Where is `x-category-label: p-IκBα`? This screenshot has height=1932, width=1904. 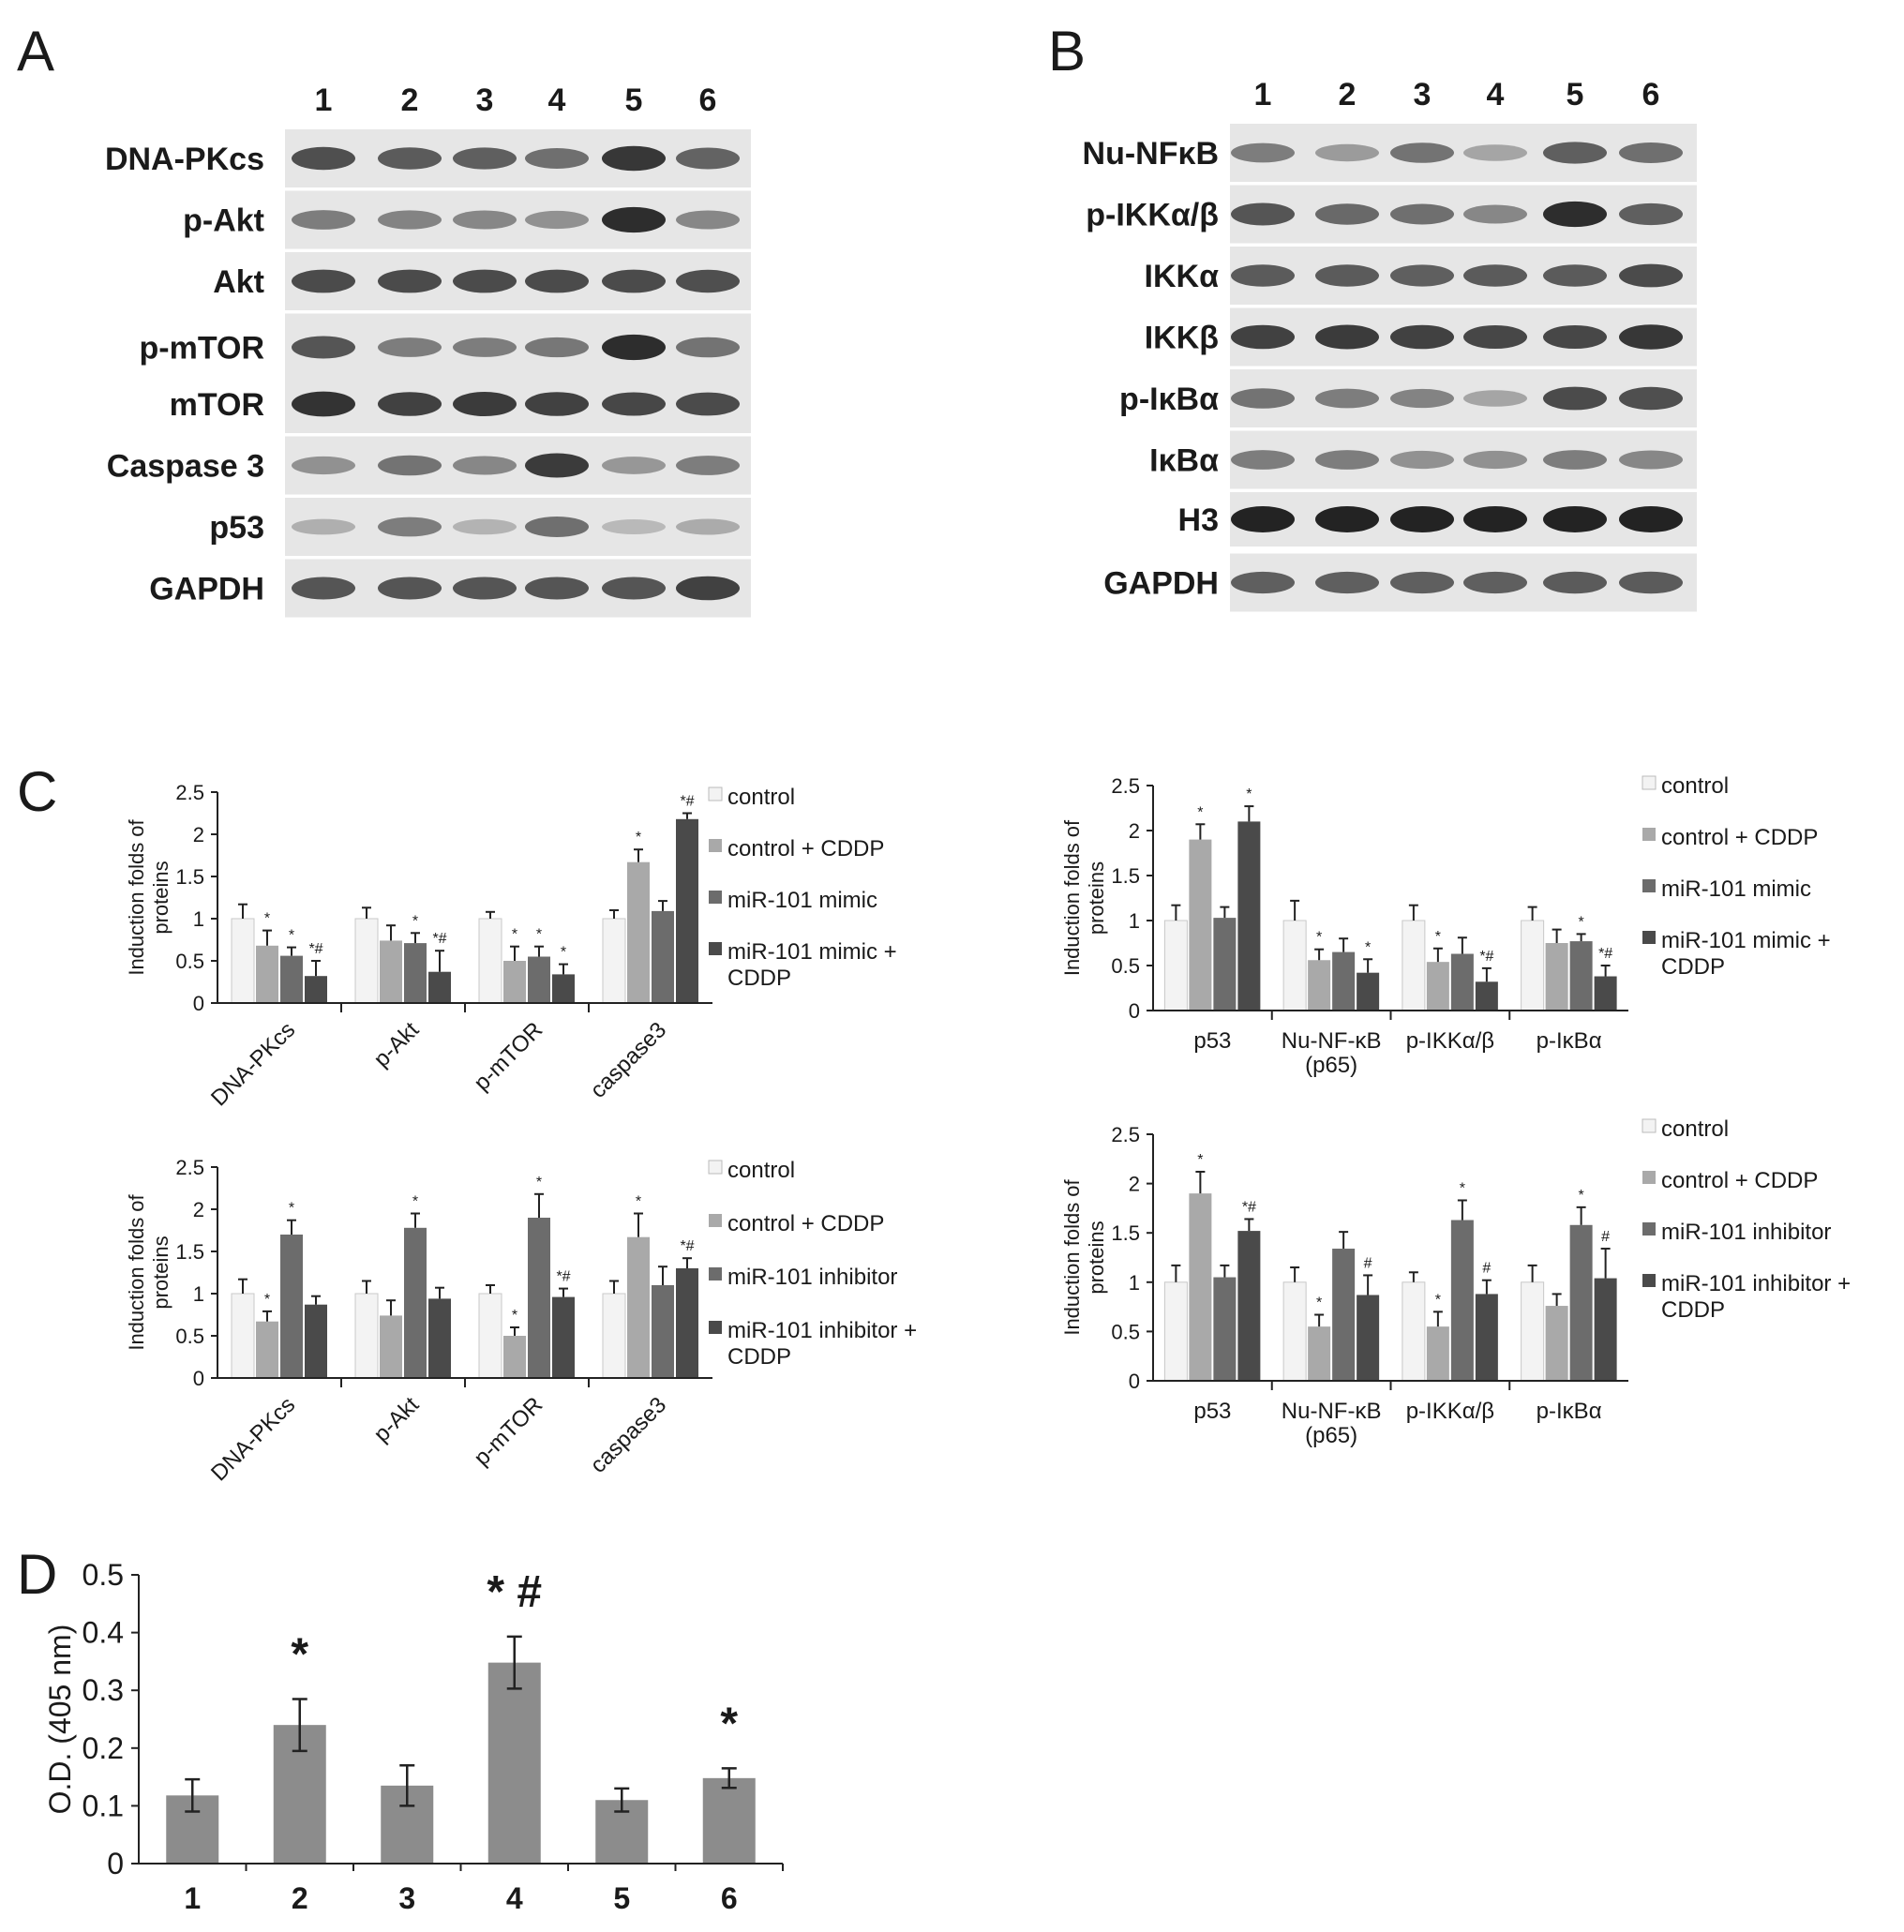
x-category-label: p-IκBα is located at coordinates (1569, 1411).